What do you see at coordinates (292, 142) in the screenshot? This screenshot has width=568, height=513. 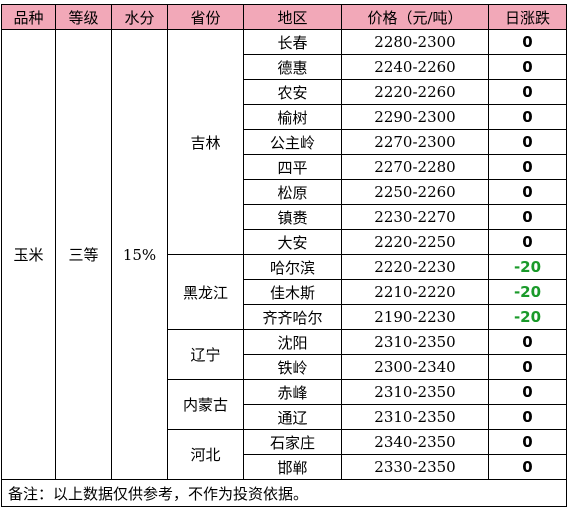 I see `region-cell: 公主岭` at bounding box center [292, 142].